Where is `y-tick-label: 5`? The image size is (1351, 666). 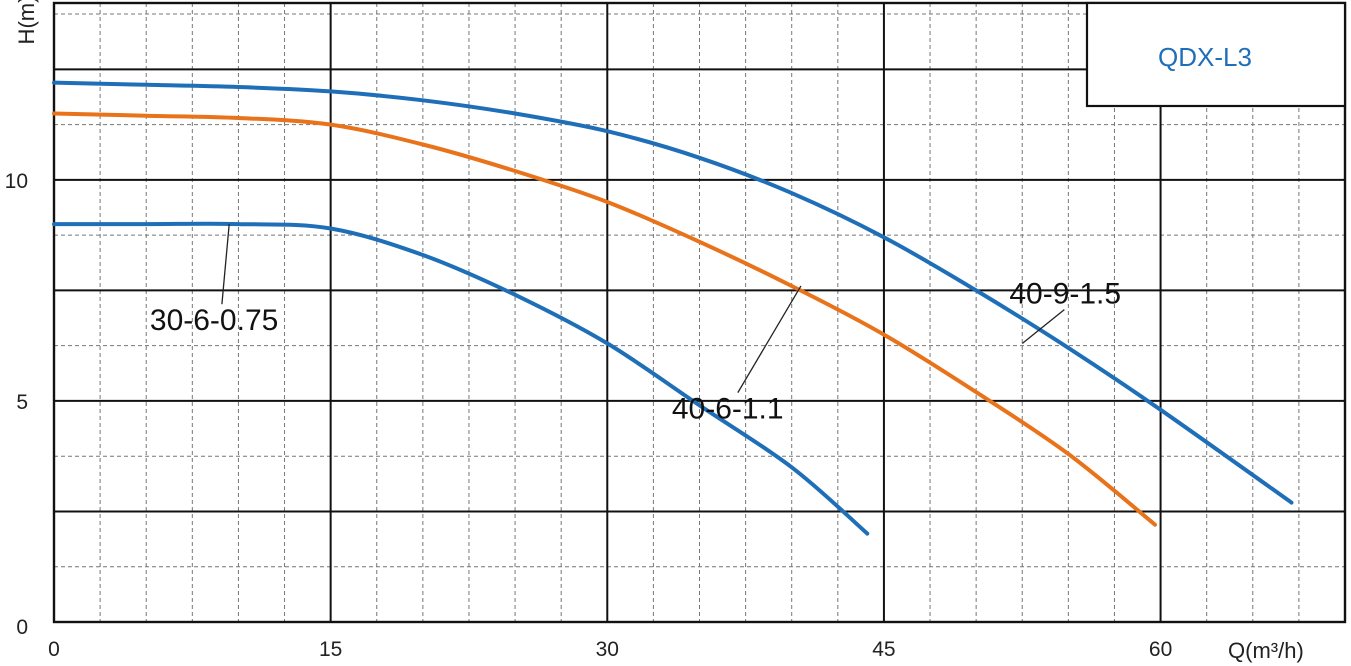
y-tick-label: 5 is located at coordinates (22, 402).